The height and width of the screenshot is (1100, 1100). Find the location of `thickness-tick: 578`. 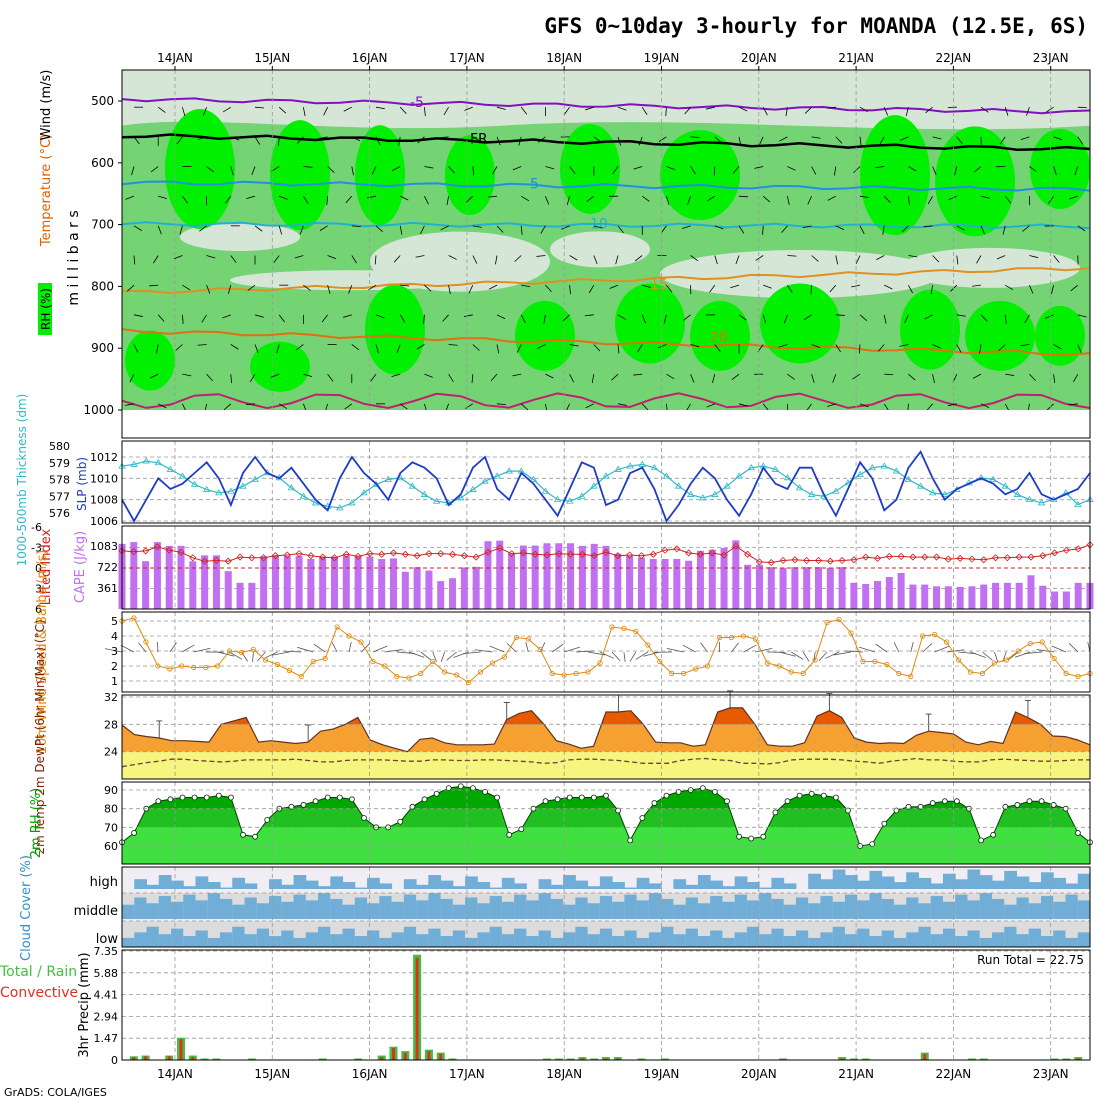

thickness-tick: 578 is located at coordinates (59, 480).